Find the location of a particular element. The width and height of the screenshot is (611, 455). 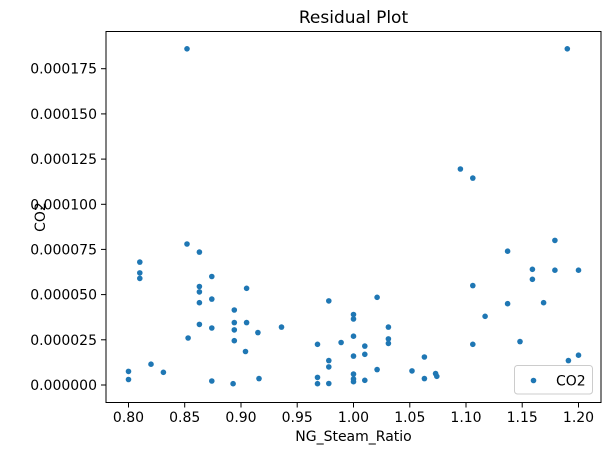

y-tick-label: 0.000125 is located at coordinates (63, 160).